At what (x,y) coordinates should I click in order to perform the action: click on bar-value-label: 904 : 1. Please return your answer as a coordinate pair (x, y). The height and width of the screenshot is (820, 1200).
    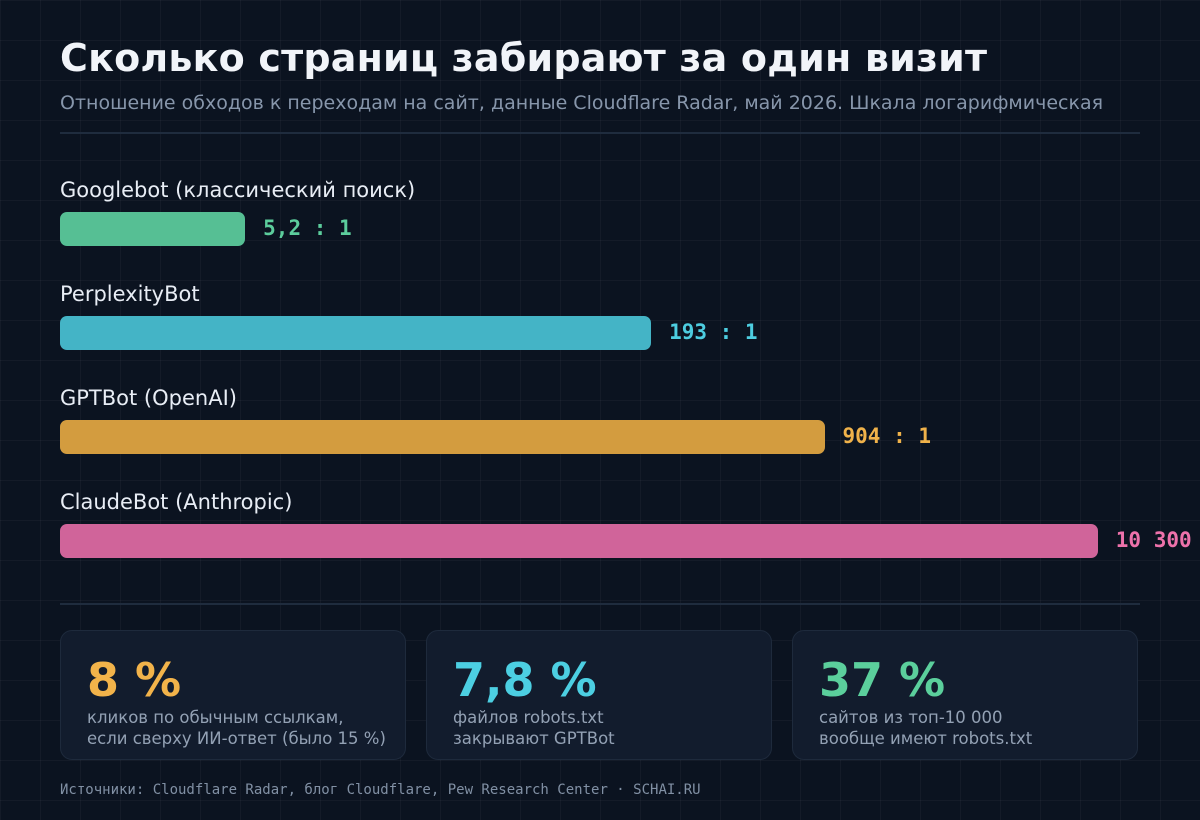
    Looking at the image, I should click on (887, 436).